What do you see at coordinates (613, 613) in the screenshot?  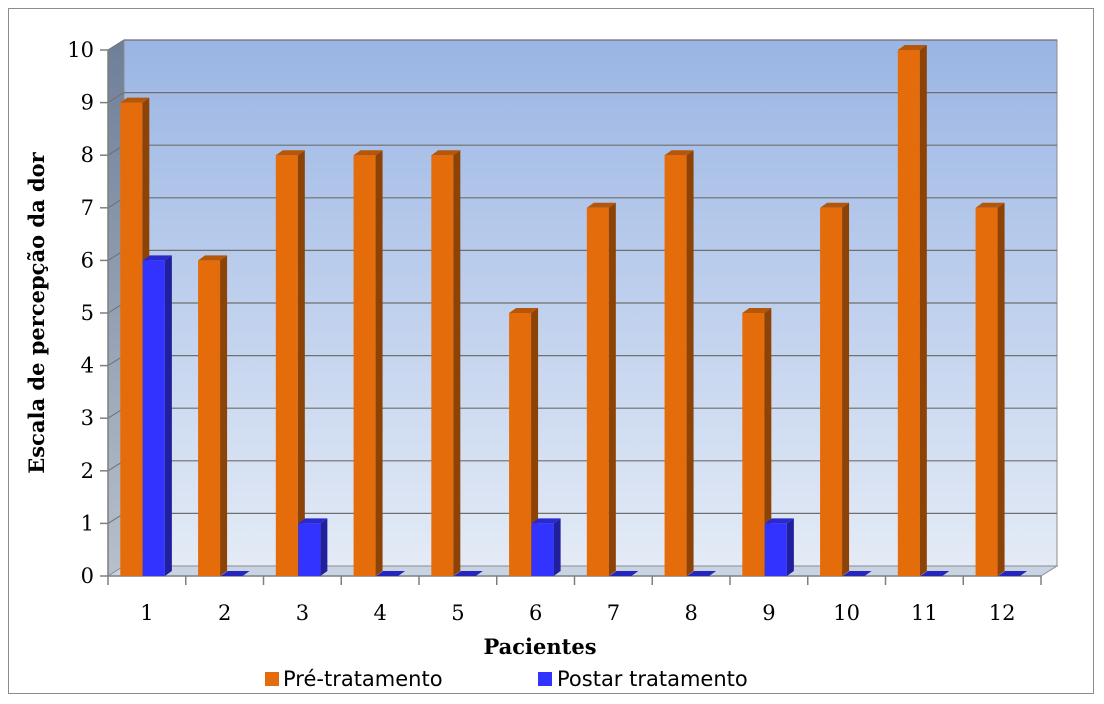 I see `x-tick-label: 7` at bounding box center [613, 613].